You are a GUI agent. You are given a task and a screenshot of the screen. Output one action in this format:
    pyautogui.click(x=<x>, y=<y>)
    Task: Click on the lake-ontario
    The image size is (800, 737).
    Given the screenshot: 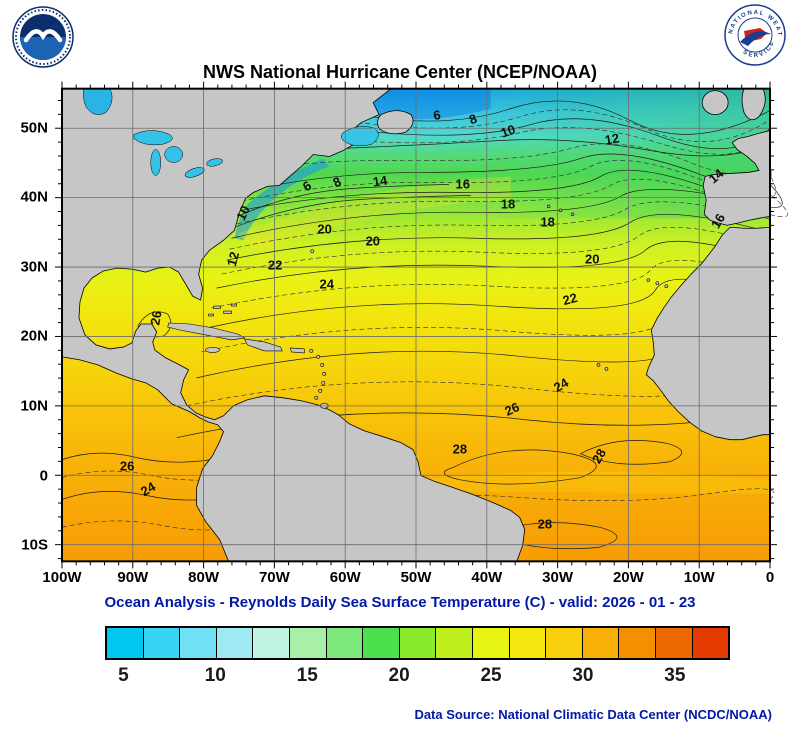 What is the action you would take?
    pyautogui.click(x=214, y=162)
    